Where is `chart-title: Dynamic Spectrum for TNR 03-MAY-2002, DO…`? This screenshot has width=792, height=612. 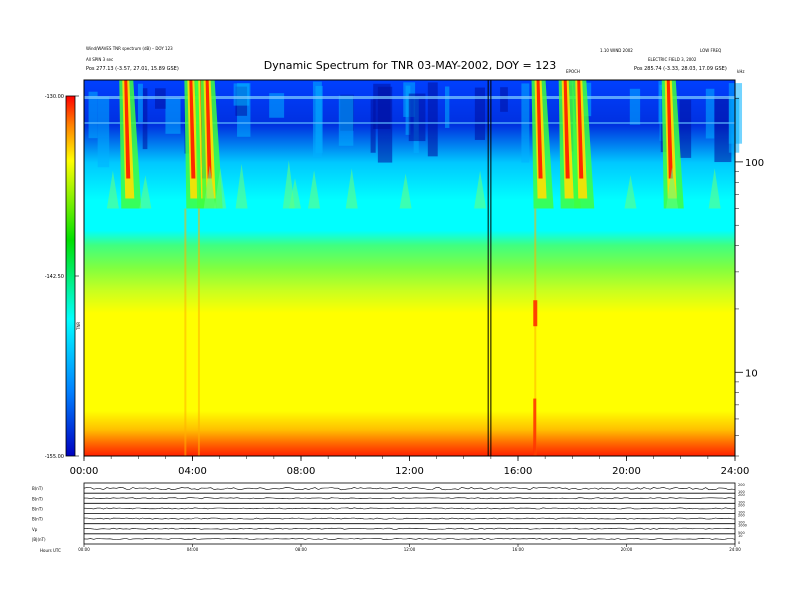 chart-title: Dynamic Spectrum for TNR 03-MAY-2002, DO… is located at coordinates (410, 65).